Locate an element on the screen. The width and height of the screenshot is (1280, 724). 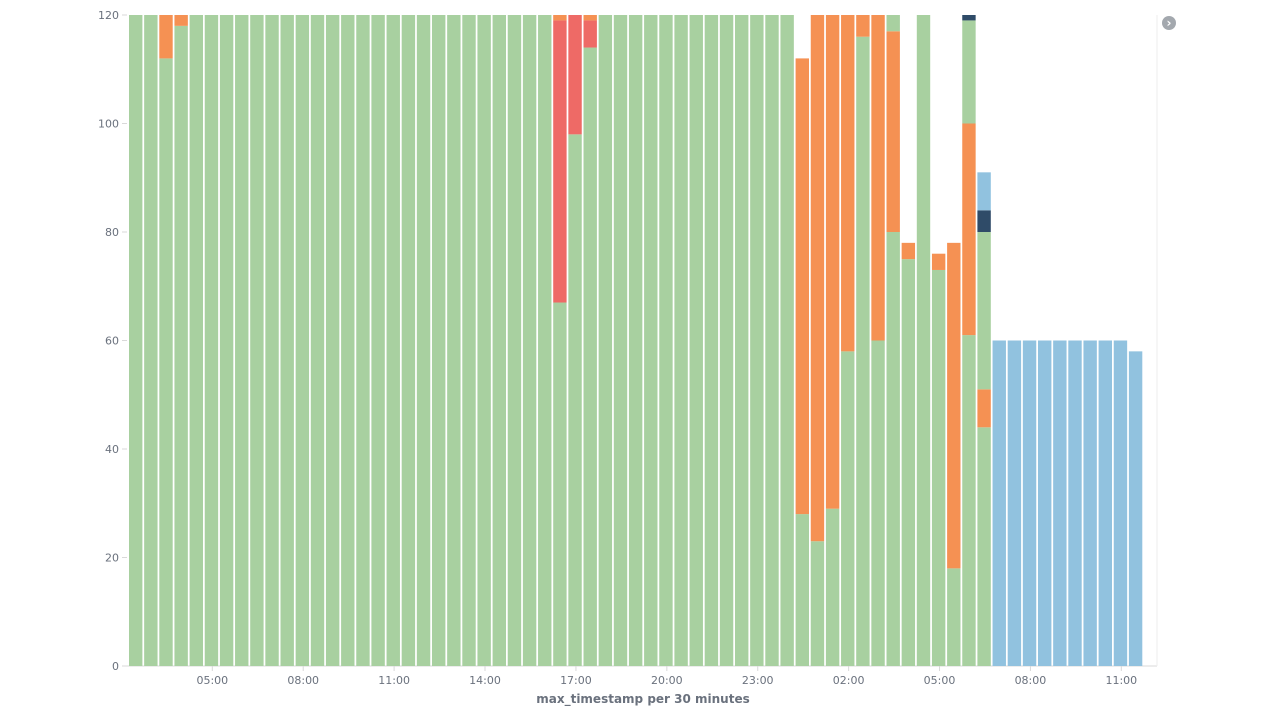
legend-toggle-button: › is located at coordinates (1169, 23).